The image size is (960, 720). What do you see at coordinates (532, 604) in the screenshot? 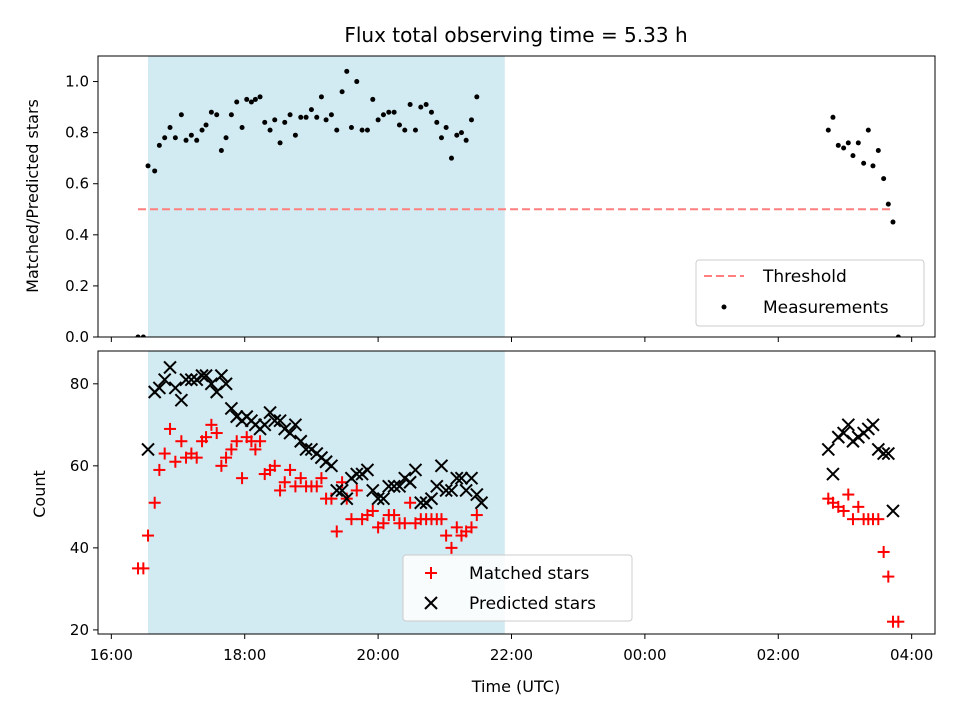
I see `legend-predicted-label: Predicted stars` at bounding box center [532, 604].